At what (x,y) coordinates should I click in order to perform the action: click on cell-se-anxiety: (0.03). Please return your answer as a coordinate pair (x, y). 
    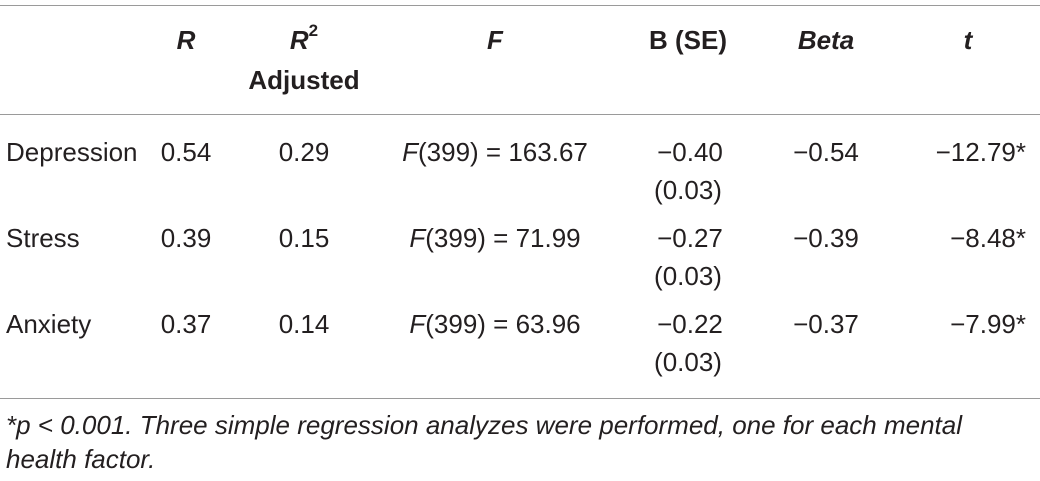
    Looking at the image, I should click on (688, 362).